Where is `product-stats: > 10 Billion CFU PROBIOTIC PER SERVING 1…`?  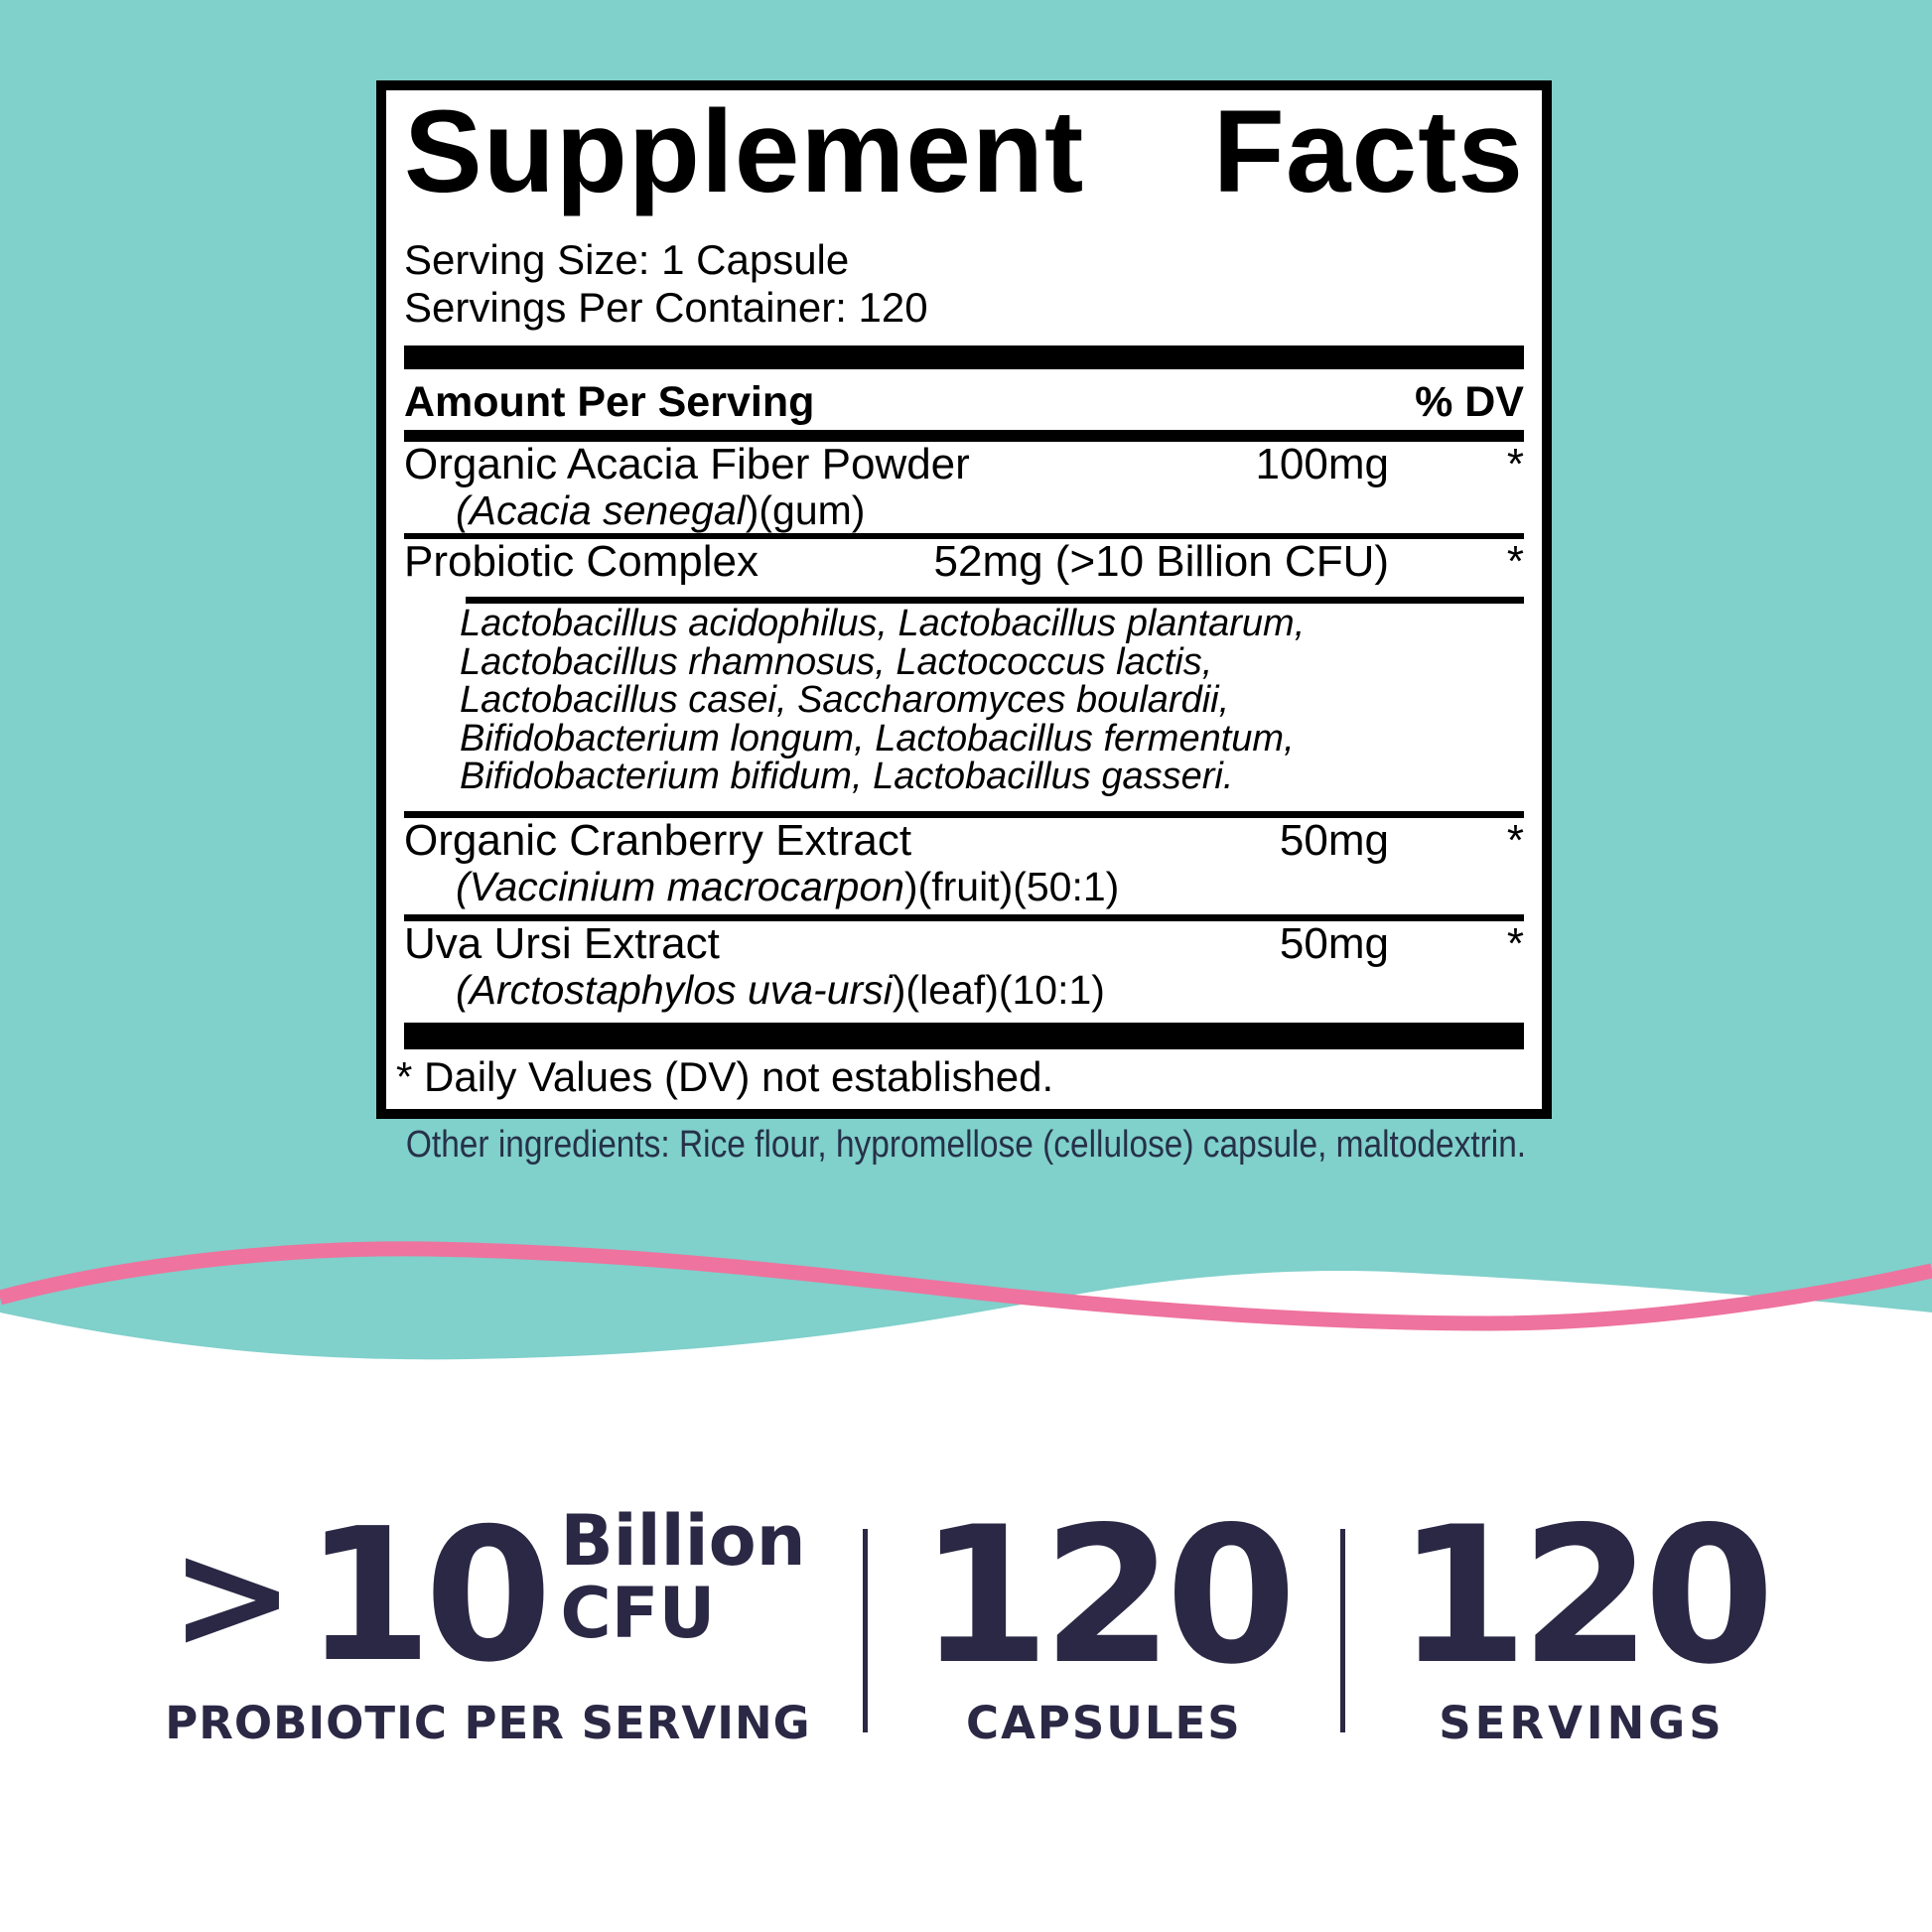 product-stats: > 10 Billion CFU PROBIOTIC PER SERVING 1… is located at coordinates (966, 1618).